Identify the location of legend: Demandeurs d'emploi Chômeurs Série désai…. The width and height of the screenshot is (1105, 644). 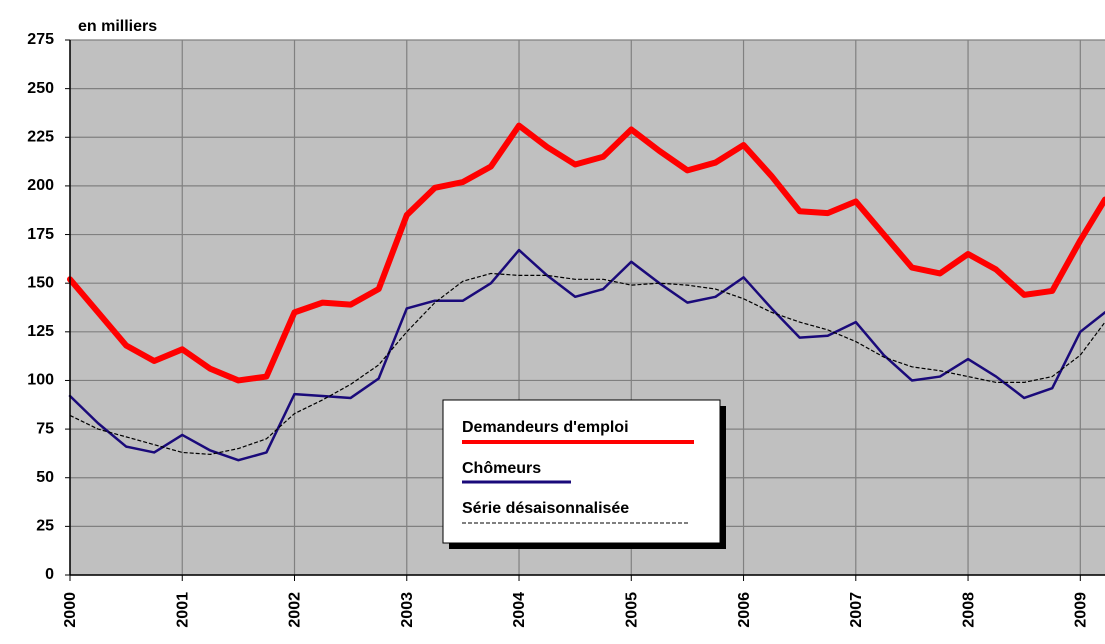
(584, 474).